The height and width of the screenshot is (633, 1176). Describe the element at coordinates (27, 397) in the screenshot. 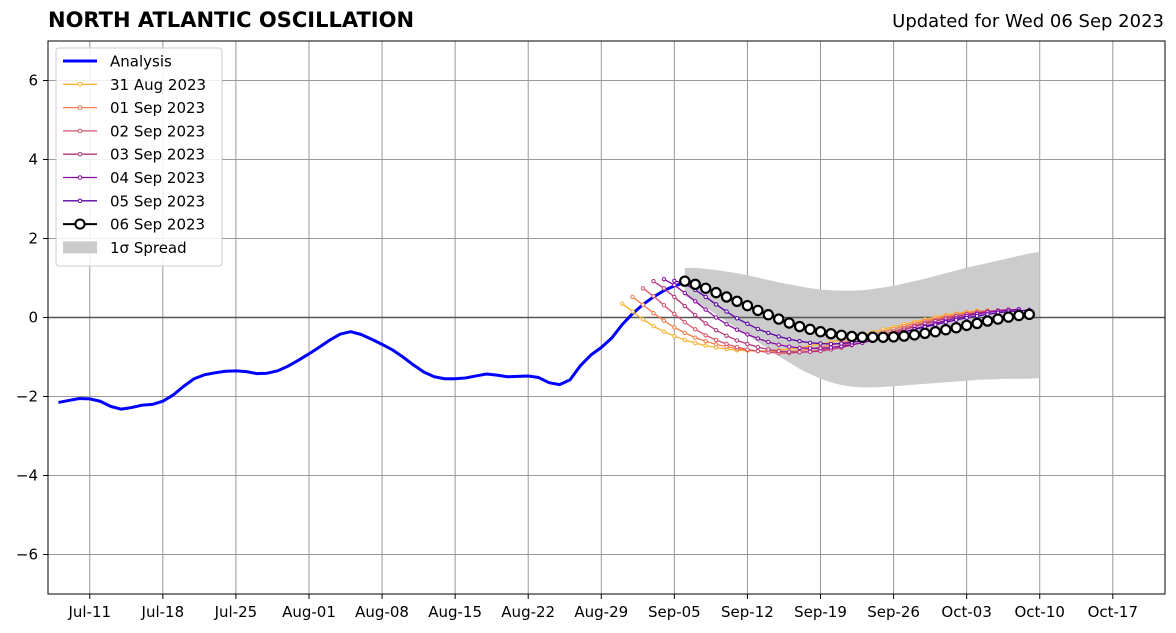

I see `y-tick-label: −2` at that location.